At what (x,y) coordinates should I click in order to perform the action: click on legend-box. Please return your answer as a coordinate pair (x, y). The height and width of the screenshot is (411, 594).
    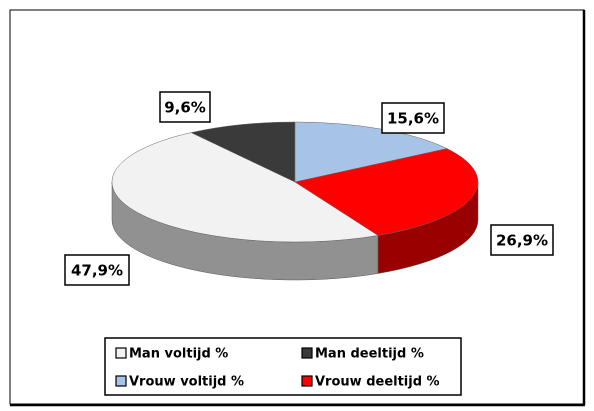
    Looking at the image, I should click on (283, 366).